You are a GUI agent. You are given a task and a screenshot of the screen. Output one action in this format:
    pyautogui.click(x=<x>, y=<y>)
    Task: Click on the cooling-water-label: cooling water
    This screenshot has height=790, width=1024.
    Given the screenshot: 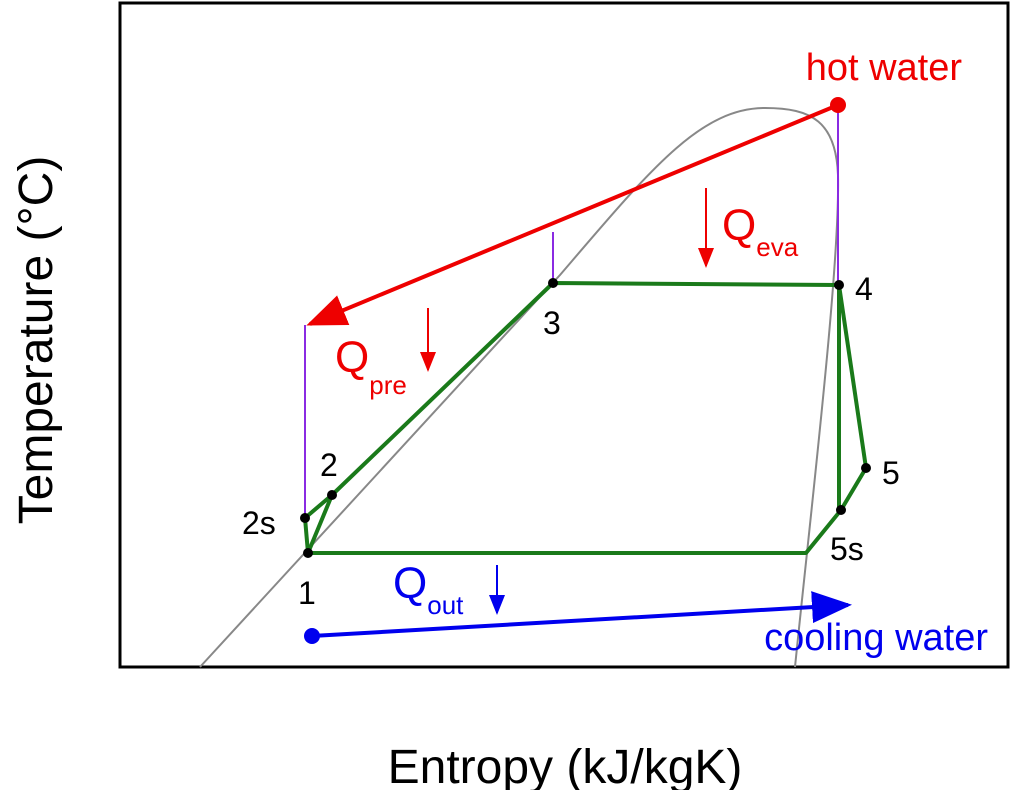 What is the action you would take?
    pyautogui.click(x=876, y=638)
    